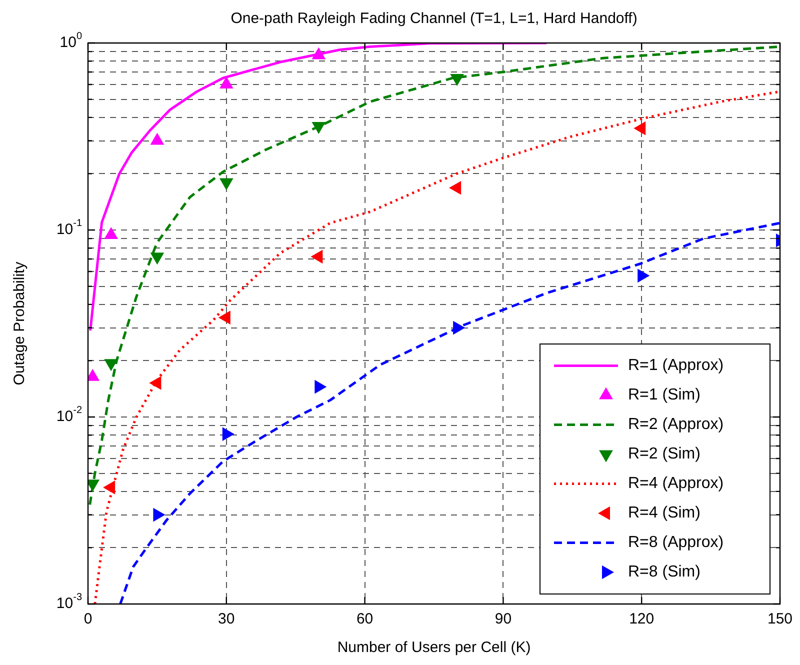 The height and width of the screenshot is (665, 800). What do you see at coordinates (676, 425) in the screenshot?
I see `legend-label: R=2 (Approx)` at bounding box center [676, 425].